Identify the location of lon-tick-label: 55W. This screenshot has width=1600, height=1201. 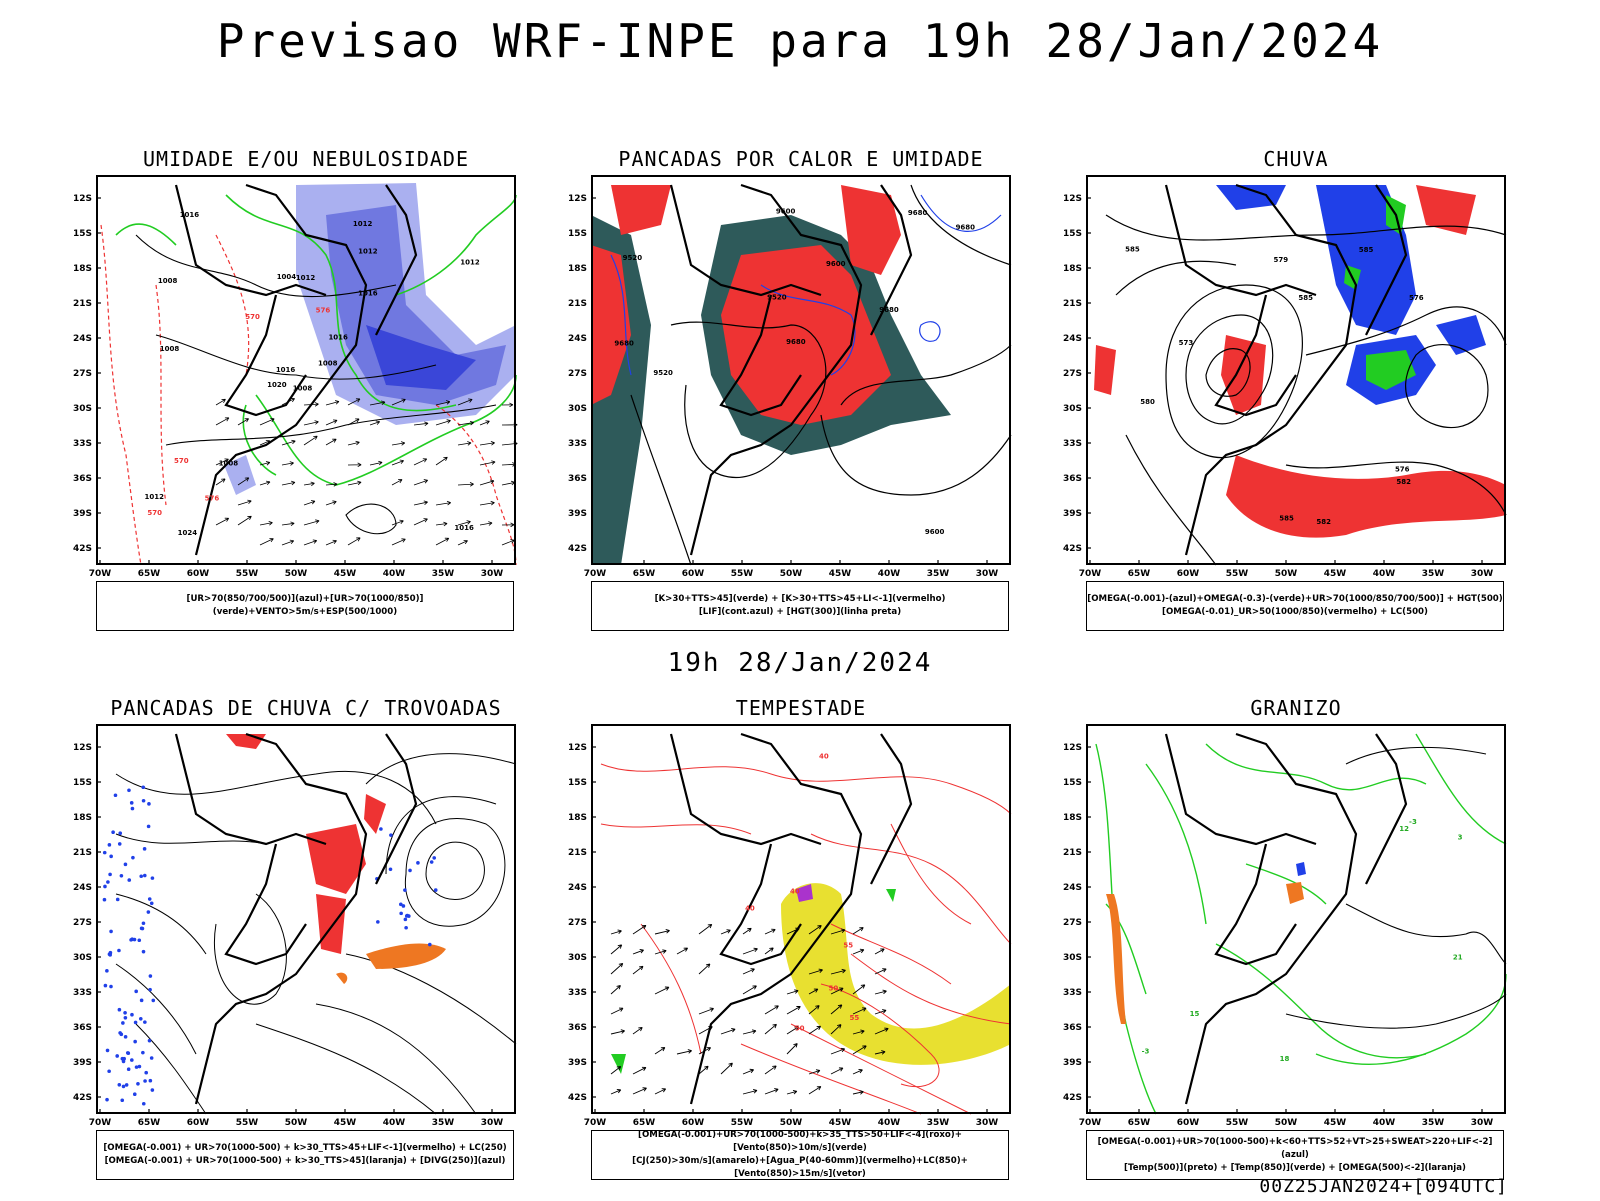
(247, 574).